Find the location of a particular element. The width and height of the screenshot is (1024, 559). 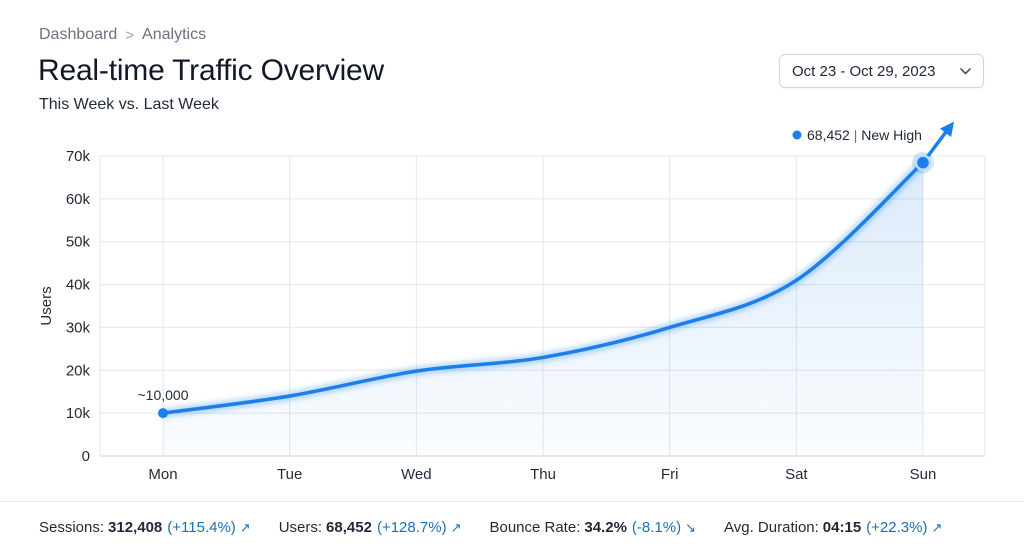

y-tick-label: 70k is located at coordinates (78, 156).